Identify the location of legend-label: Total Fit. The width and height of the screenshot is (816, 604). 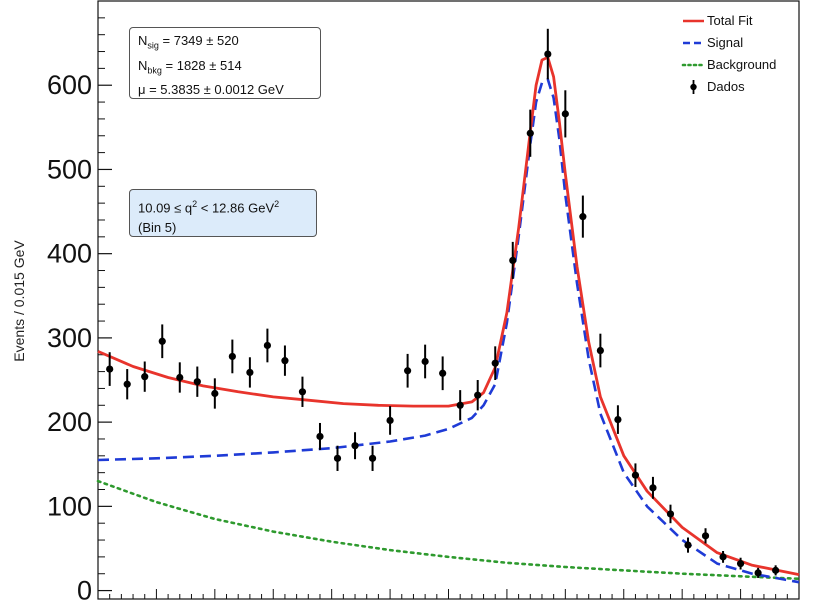
(730, 20).